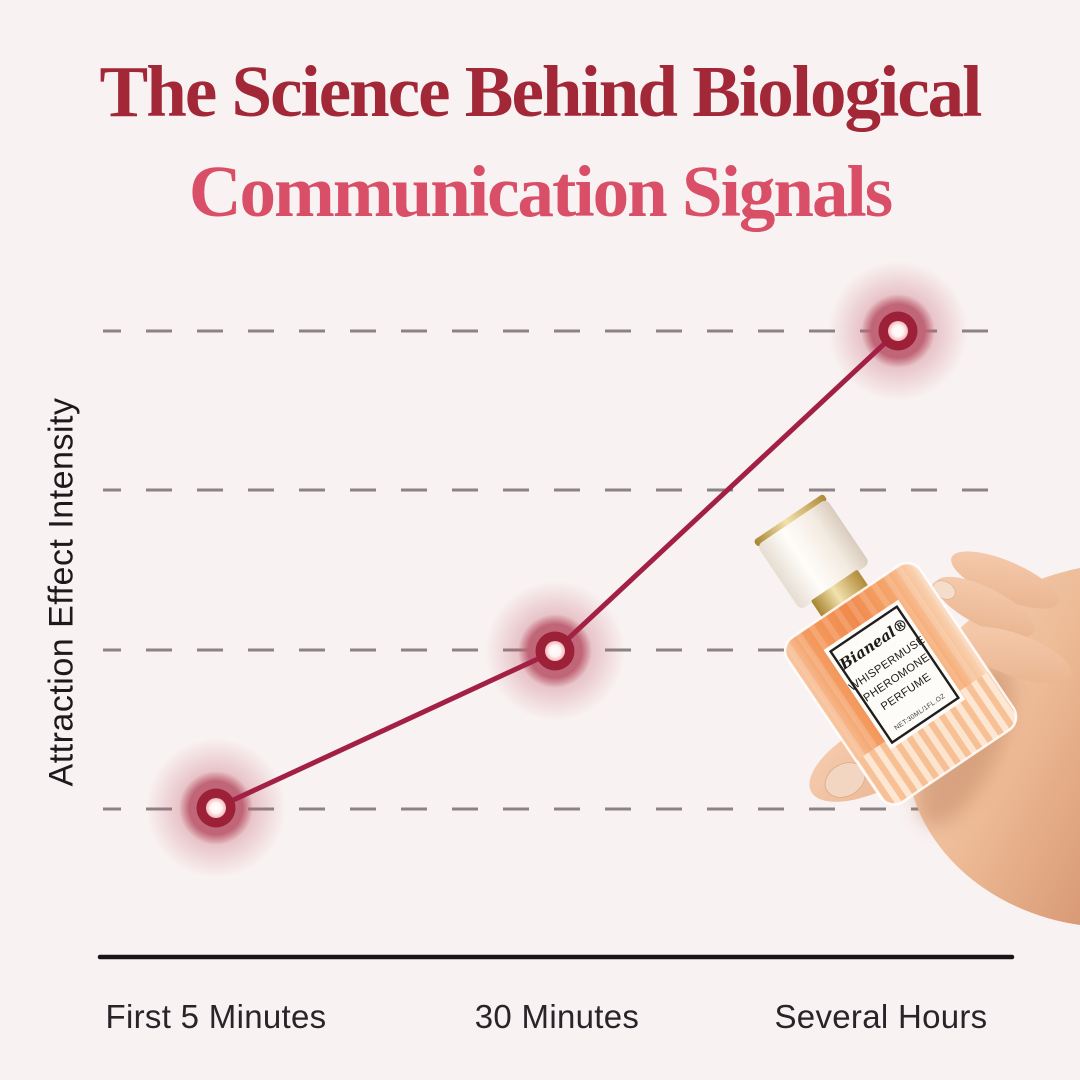  Describe the element at coordinates (540, 191) in the screenshot. I see `page-title-line-2: Communication Signals` at that location.